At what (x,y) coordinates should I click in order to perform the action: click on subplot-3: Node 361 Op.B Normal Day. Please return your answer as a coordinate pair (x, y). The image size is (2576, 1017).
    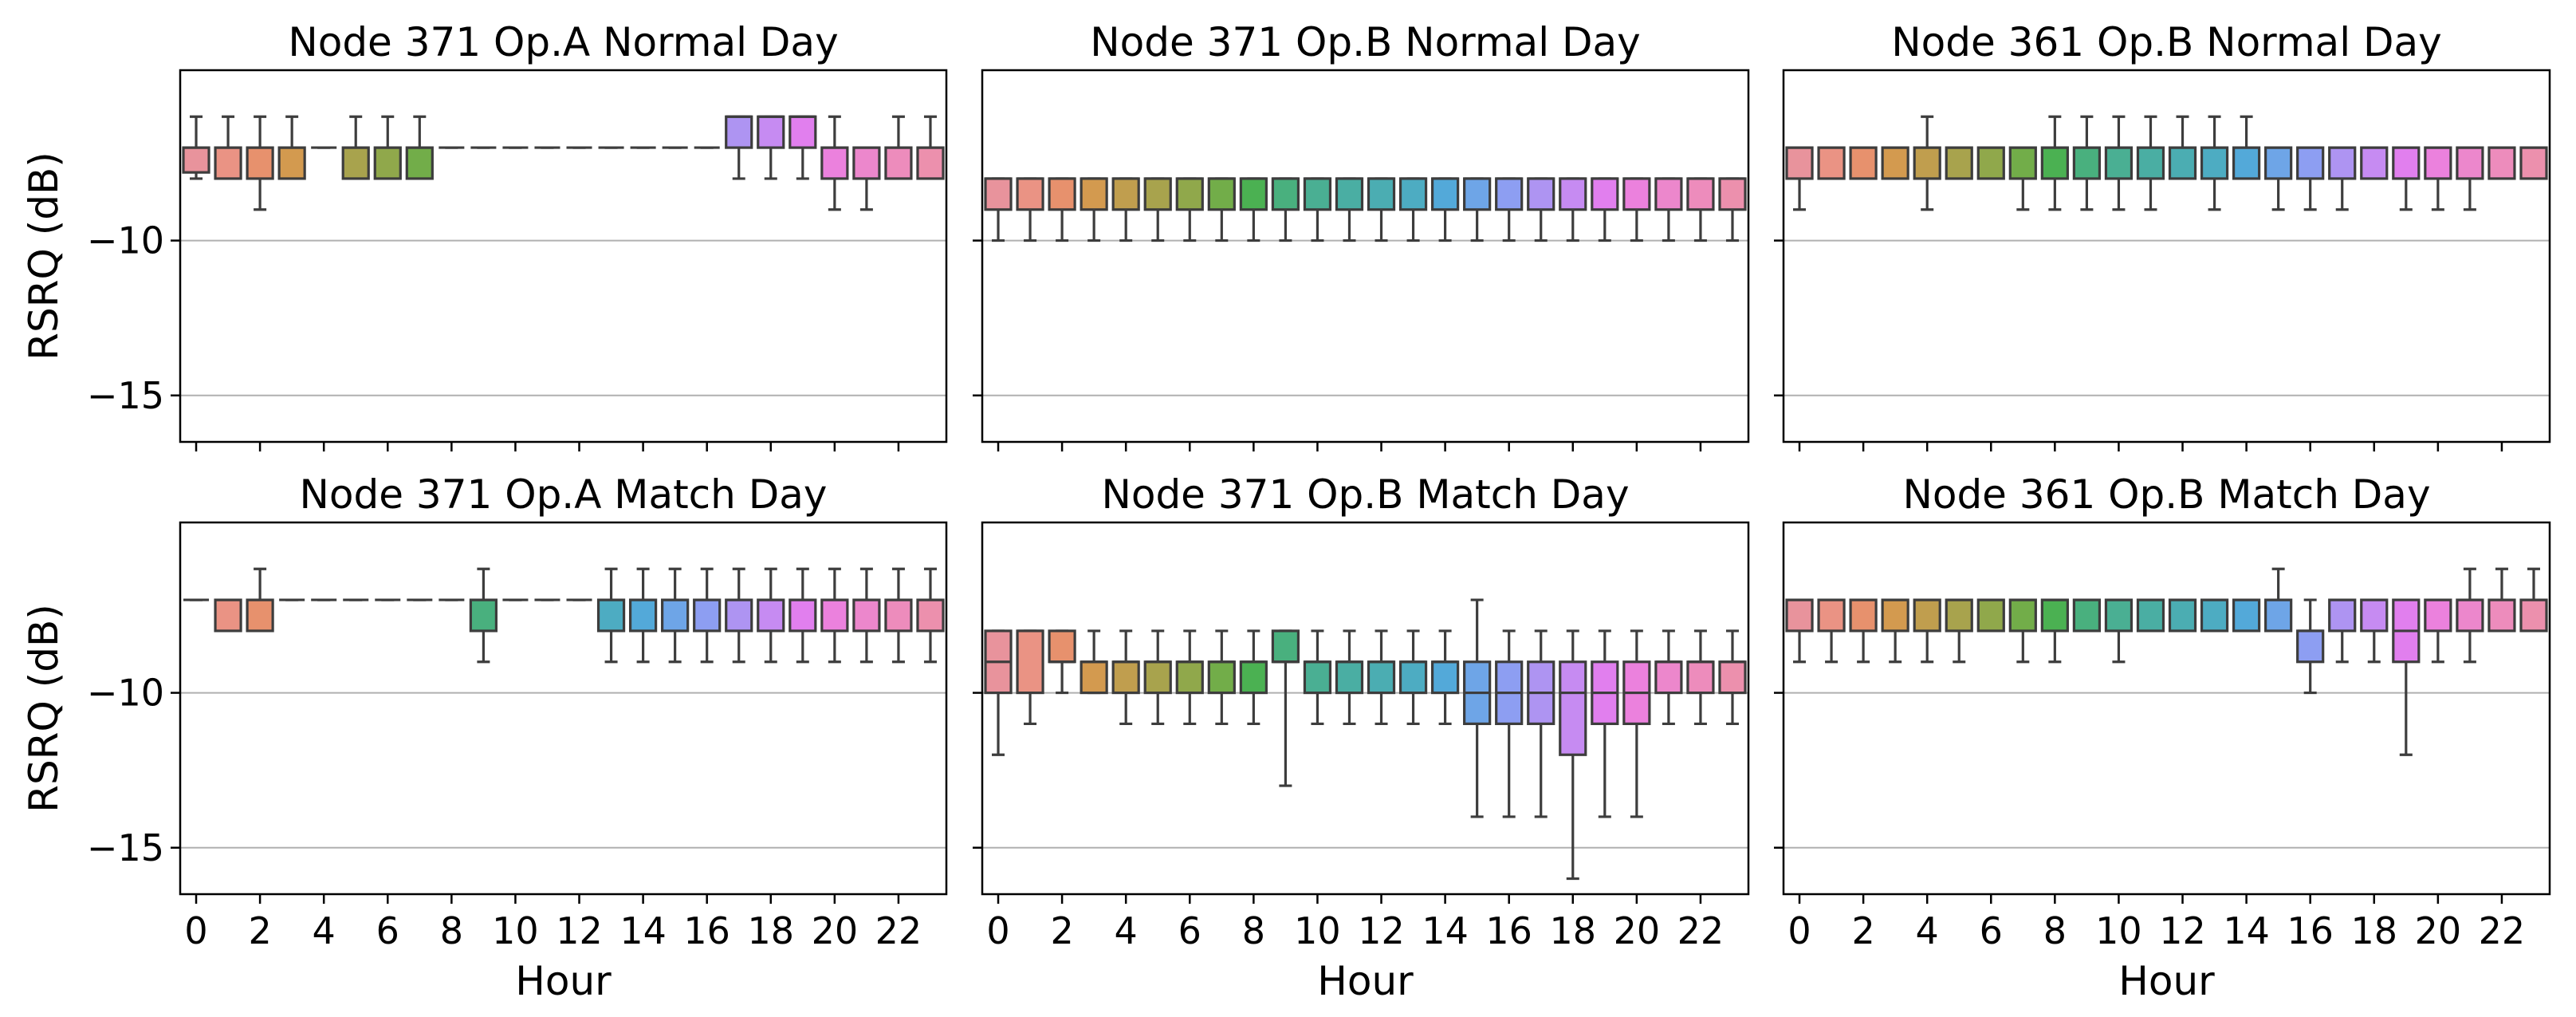
    Looking at the image, I should click on (2162, 235).